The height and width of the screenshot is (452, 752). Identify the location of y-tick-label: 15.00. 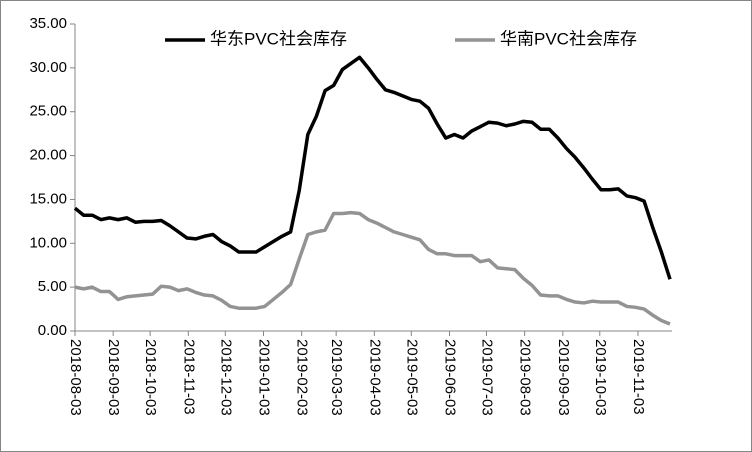
(48, 198).